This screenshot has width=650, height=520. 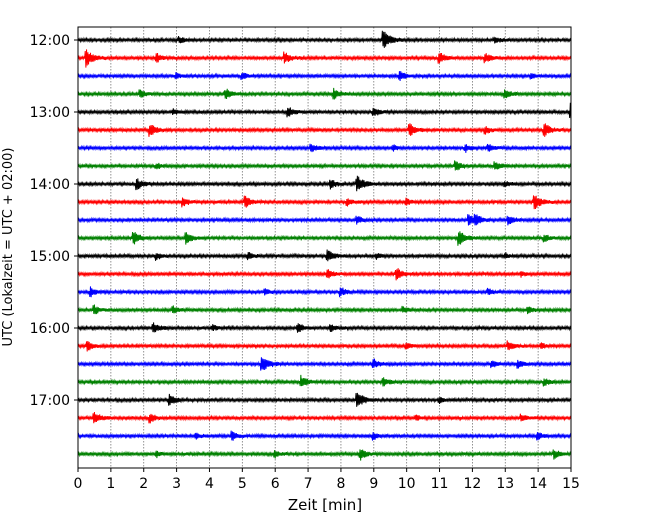 I want to click on x-tick-label: 3, so click(x=176, y=484).